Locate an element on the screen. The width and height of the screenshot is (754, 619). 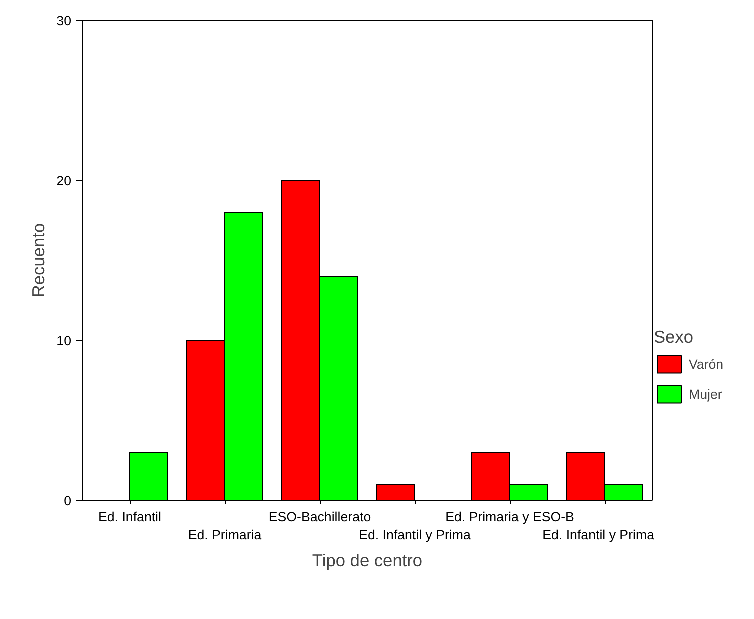
x-axis-title: Tipo de centro is located at coordinates (367, 560).